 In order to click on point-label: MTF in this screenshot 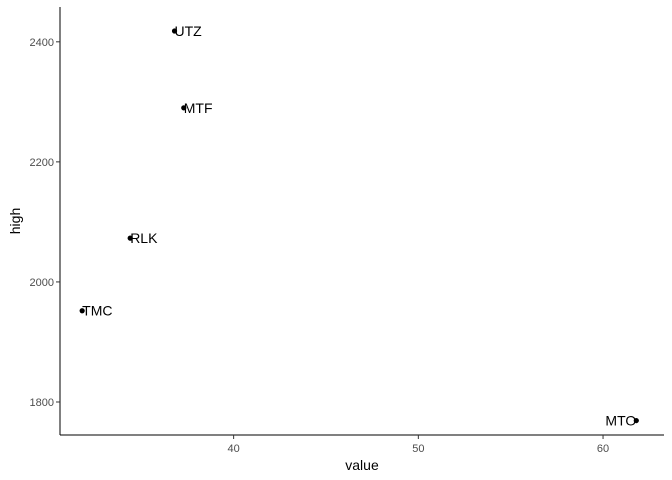, I will do `click(198, 108)`.